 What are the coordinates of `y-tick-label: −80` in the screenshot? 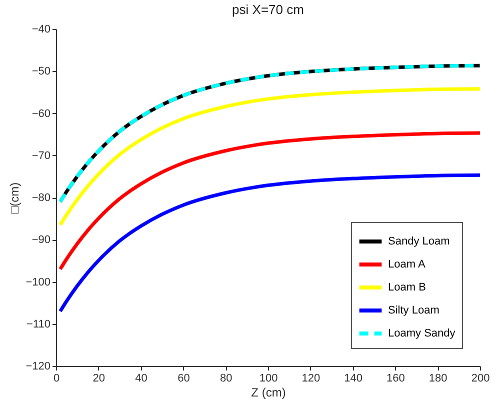 It's located at (41, 198).